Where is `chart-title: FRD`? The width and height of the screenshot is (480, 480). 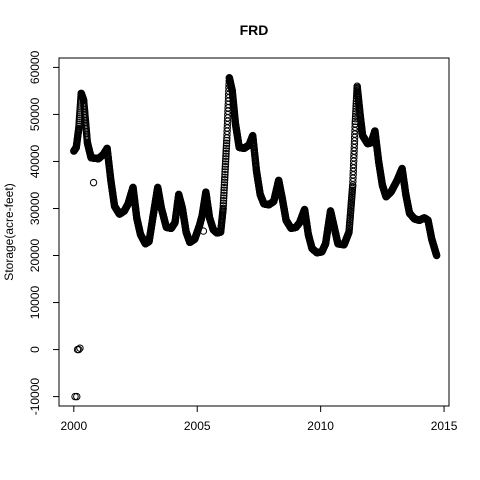 chart-title: FRD is located at coordinates (254, 30).